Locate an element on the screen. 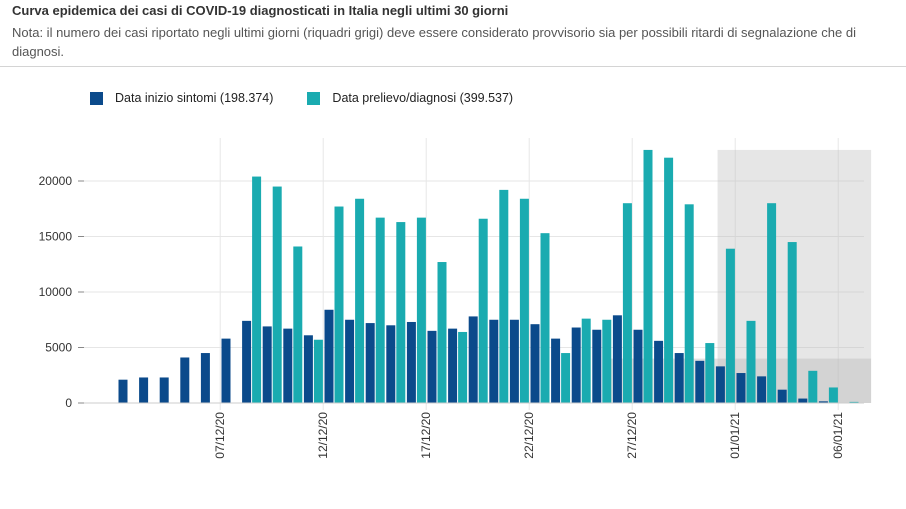 The width and height of the screenshot is (906, 509). legend-item-onset: Data inizio sintomi (198.374) is located at coordinates (181, 98).